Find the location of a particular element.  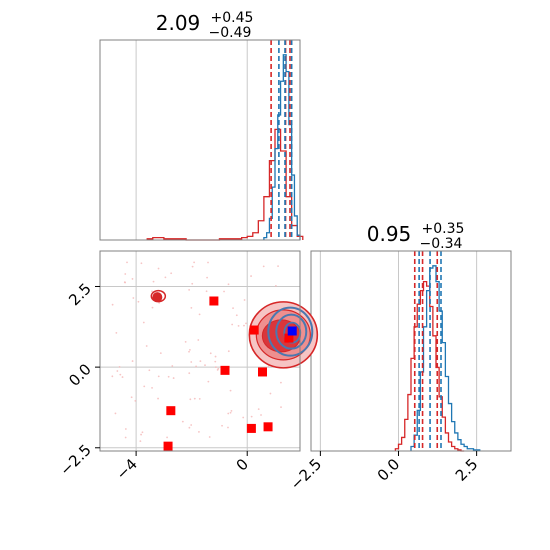

hist-b-xtick-label-0: −2.5 is located at coordinates (306, 474).